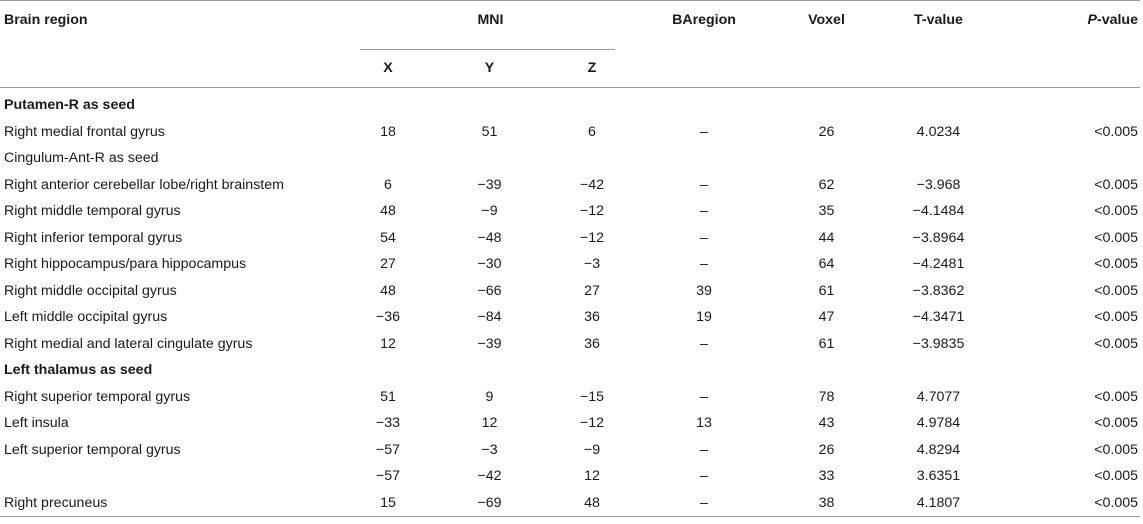 Image resolution: width=1143 pixels, height=524 pixels. Describe the element at coordinates (69, 105) in the screenshot. I see `region-cell: Putamen-R as seed` at that location.